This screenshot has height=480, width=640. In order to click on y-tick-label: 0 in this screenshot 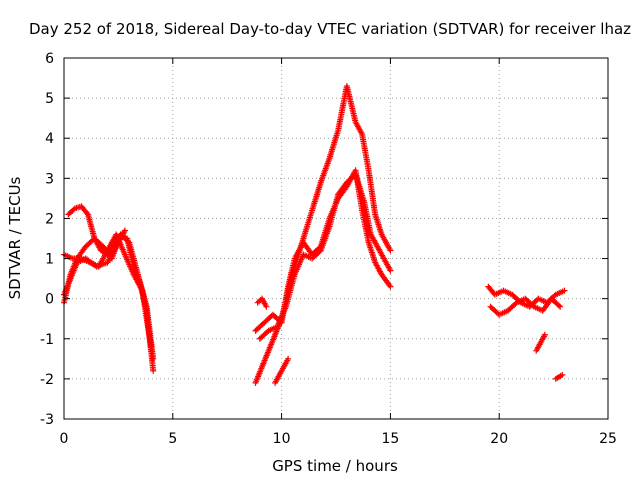, I will do `click(49, 300)`.